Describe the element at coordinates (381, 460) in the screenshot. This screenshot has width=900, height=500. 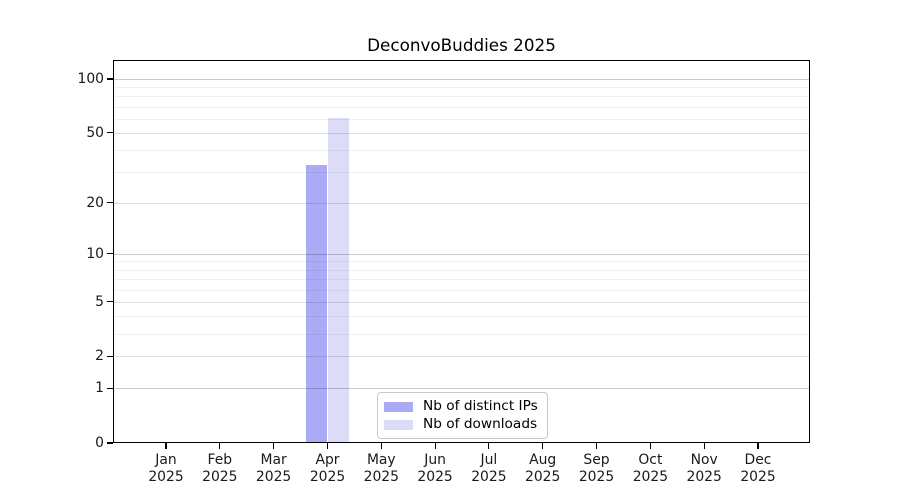
I see `month-label: May` at that location.